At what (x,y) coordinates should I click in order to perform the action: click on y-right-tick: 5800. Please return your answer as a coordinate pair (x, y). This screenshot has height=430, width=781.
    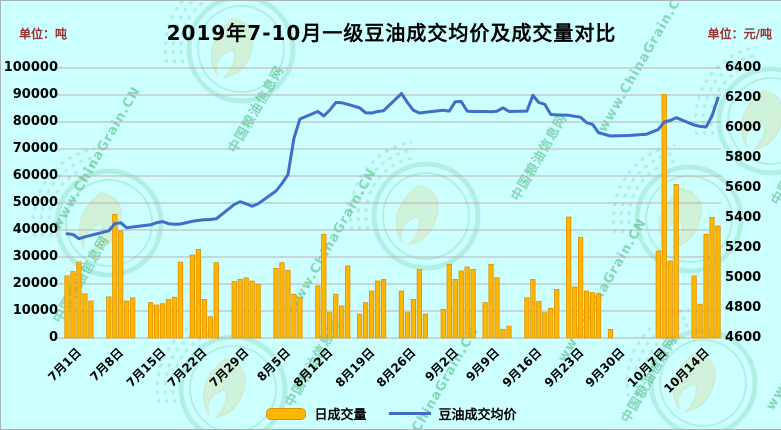
    Looking at the image, I should click on (743, 157).